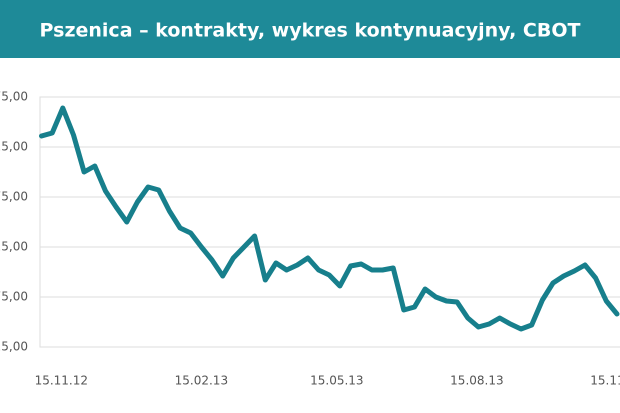 The width and height of the screenshot is (620, 413). What do you see at coordinates (14, 247) in the screenshot?
I see `y-tick-label: 725,00` at bounding box center [14, 247].